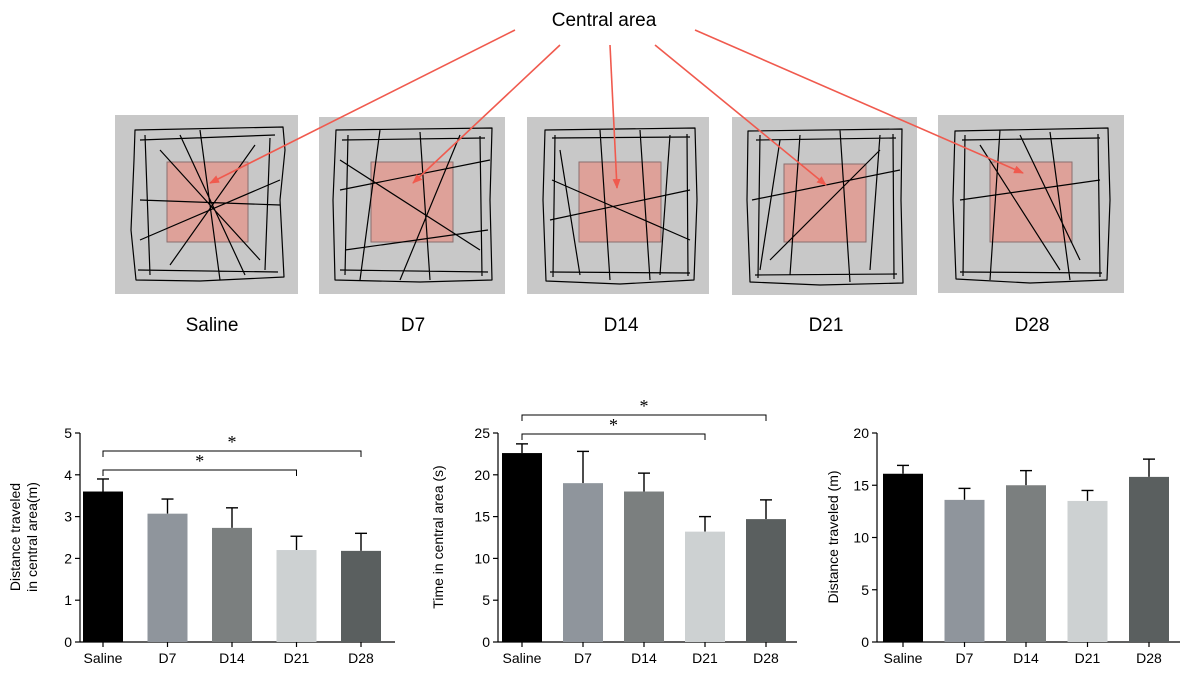 The image size is (1196, 675). Describe the element at coordinates (824, 206) in the screenshot. I see `arena-panel-d21` at that location.